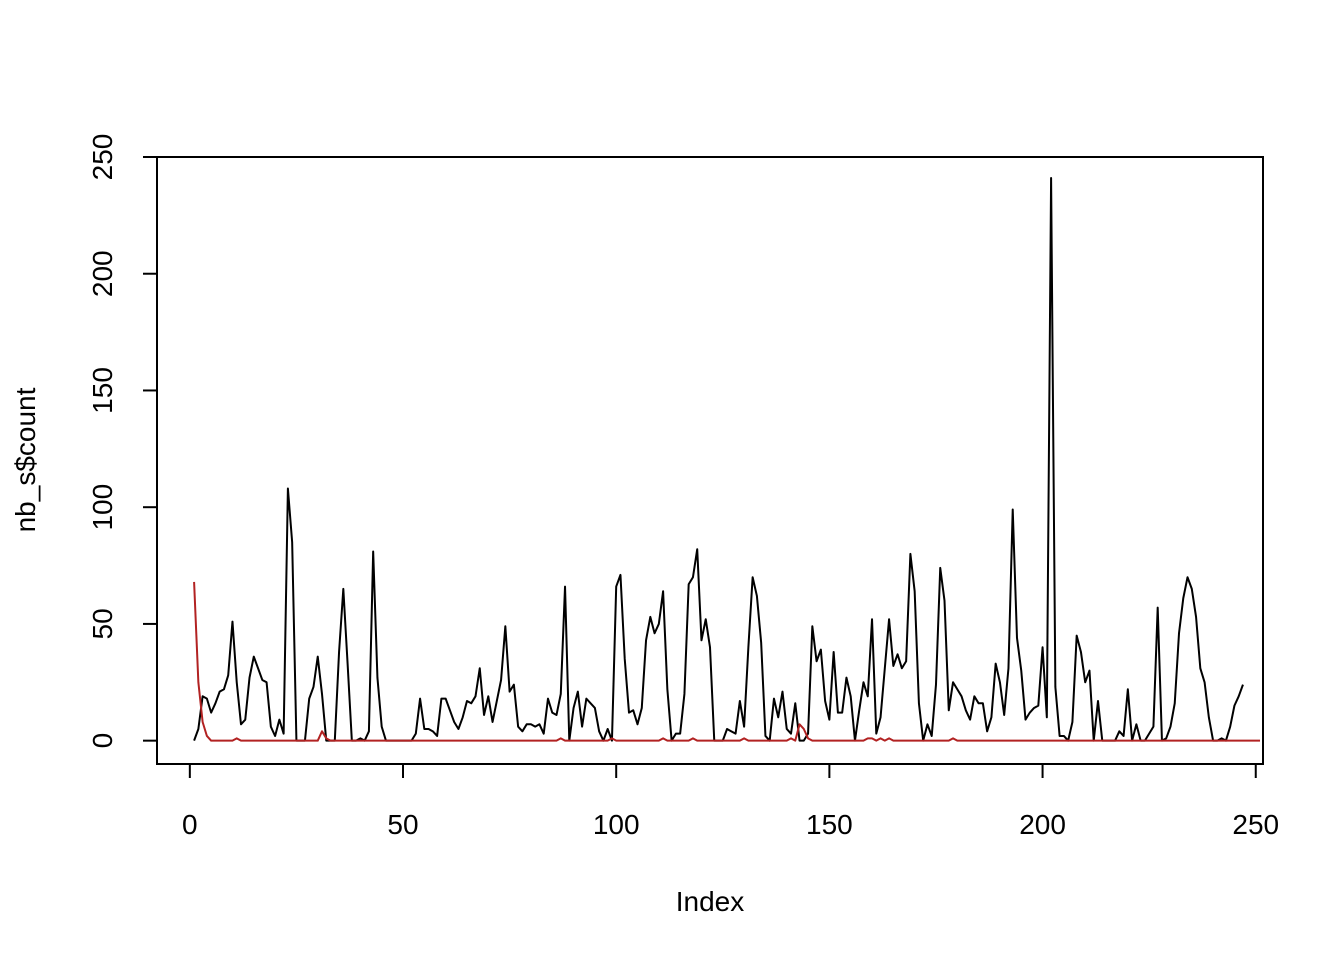 Image resolution: width=1344 pixels, height=960 pixels. What do you see at coordinates (102, 390) in the screenshot?
I see `y-tick-label: 150` at bounding box center [102, 390].